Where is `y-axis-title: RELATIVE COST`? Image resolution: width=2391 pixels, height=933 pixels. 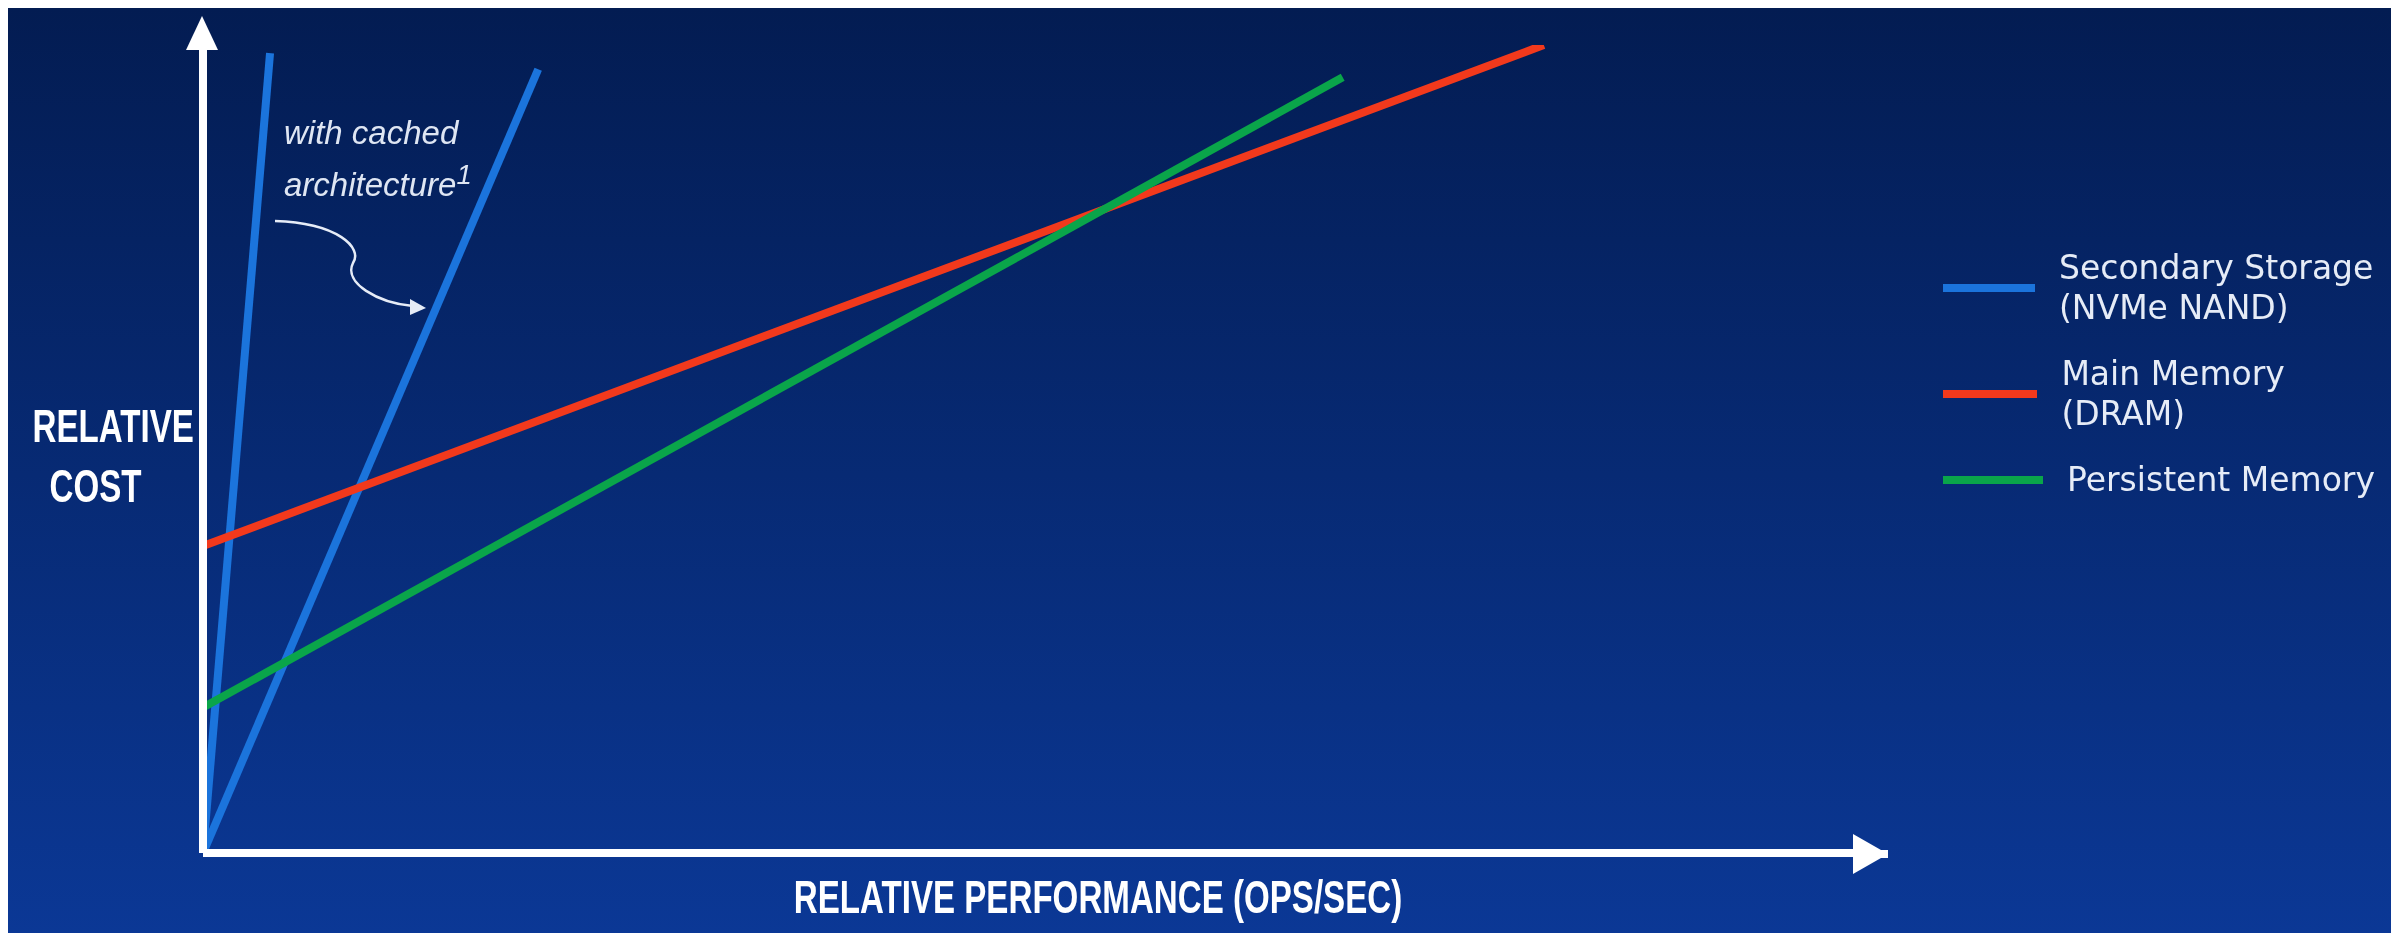
y-axis-title: RELATIVE COST is located at coordinates (113, 456).